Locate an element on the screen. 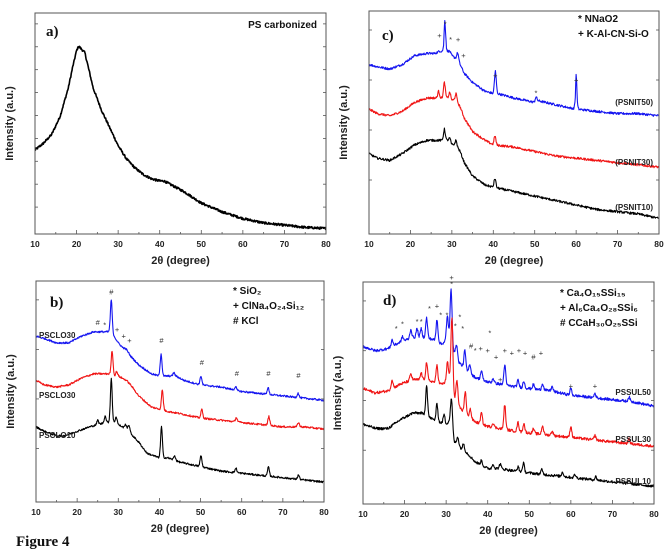 The width and height of the screenshot is (672, 560). series-label: PSSUL30 is located at coordinates (633, 439).